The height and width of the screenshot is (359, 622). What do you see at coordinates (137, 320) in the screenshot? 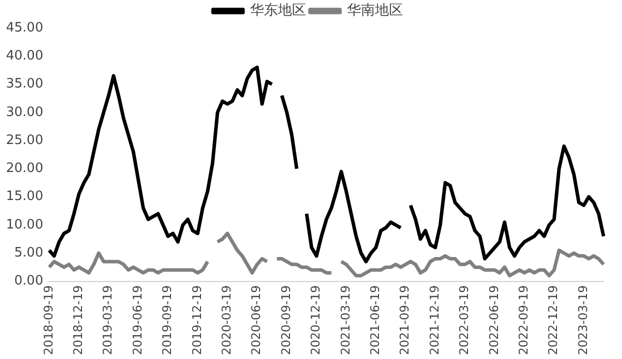
I see `x-tick-label: 2019-06-19` at bounding box center [137, 320].